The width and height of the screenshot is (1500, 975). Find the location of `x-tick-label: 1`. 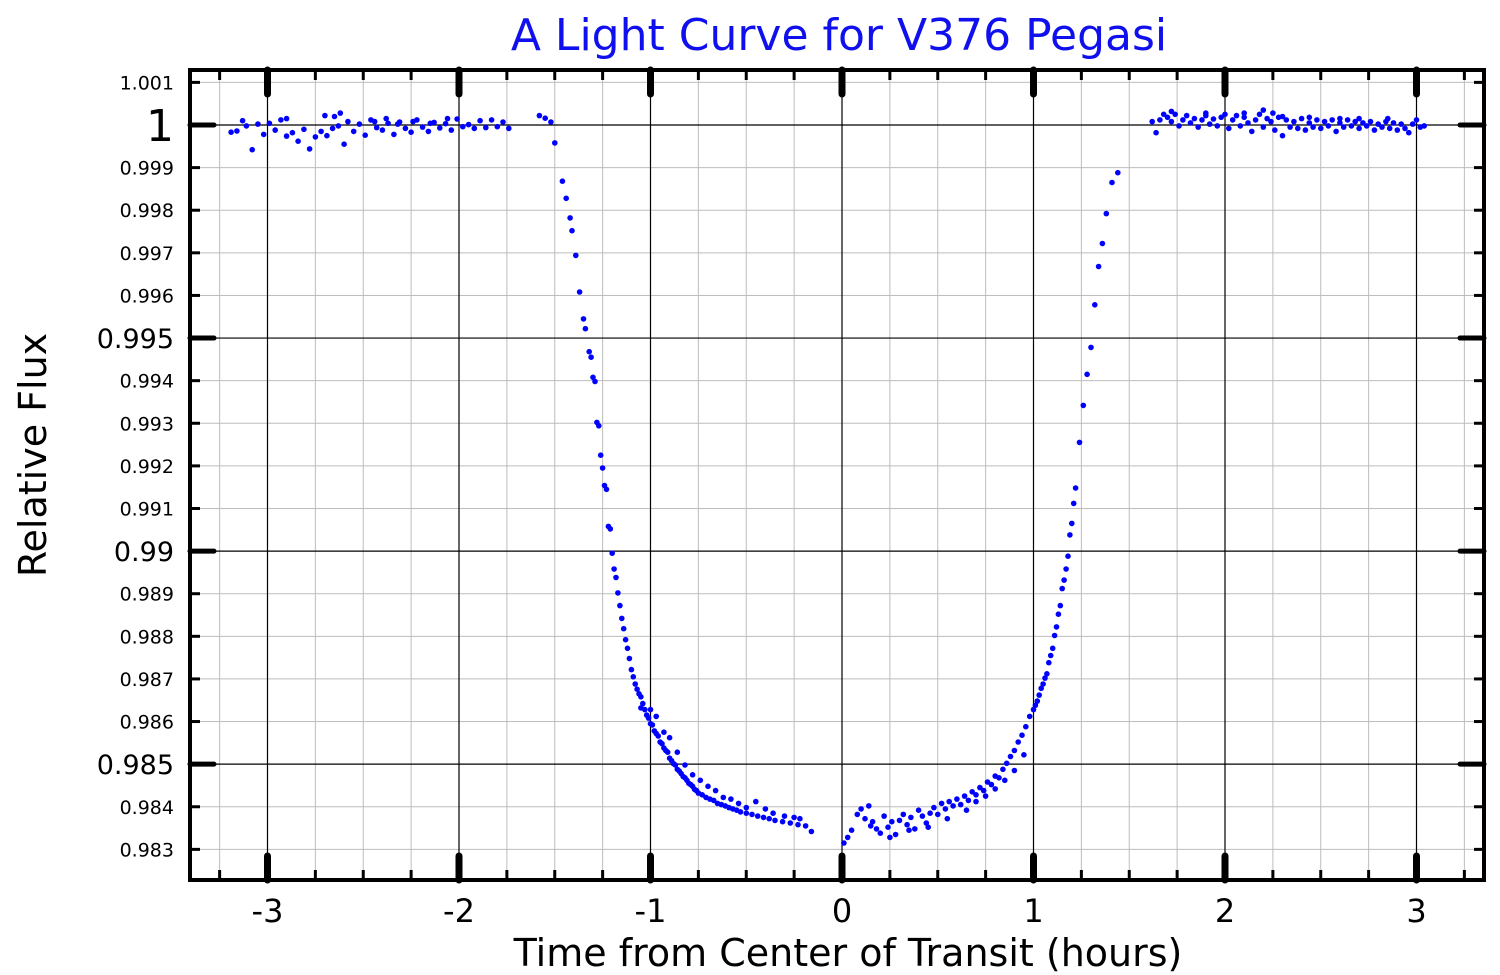

x-tick-label: 1 is located at coordinates (1033, 911).